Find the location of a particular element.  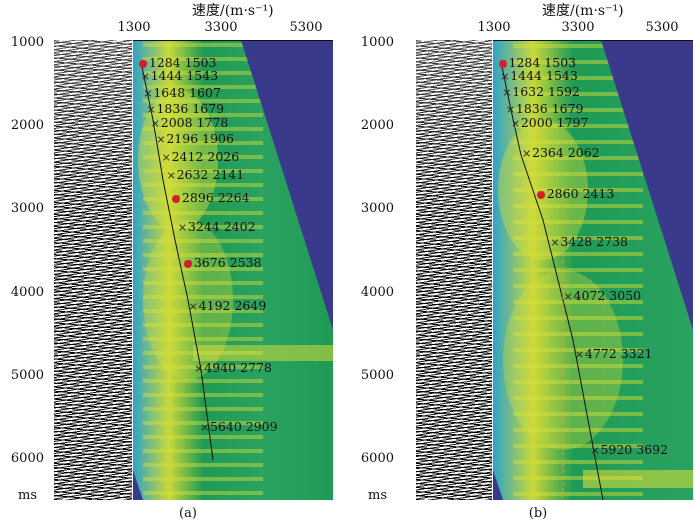

pick-label: 2896 2264 is located at coordinates (215, 197).